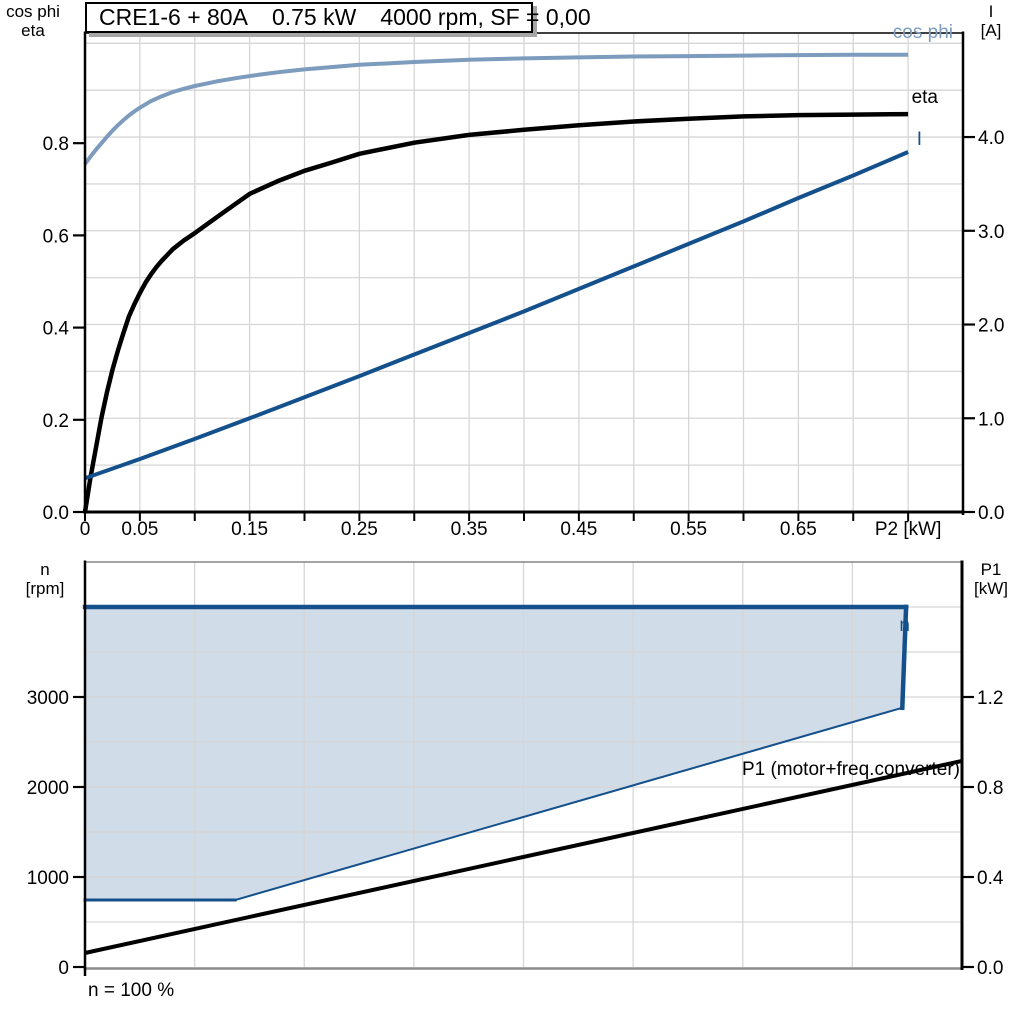  Describe the element at coordinates (249, 529) in the screenshot. I see `x-tick-label: 0.15` at that location.